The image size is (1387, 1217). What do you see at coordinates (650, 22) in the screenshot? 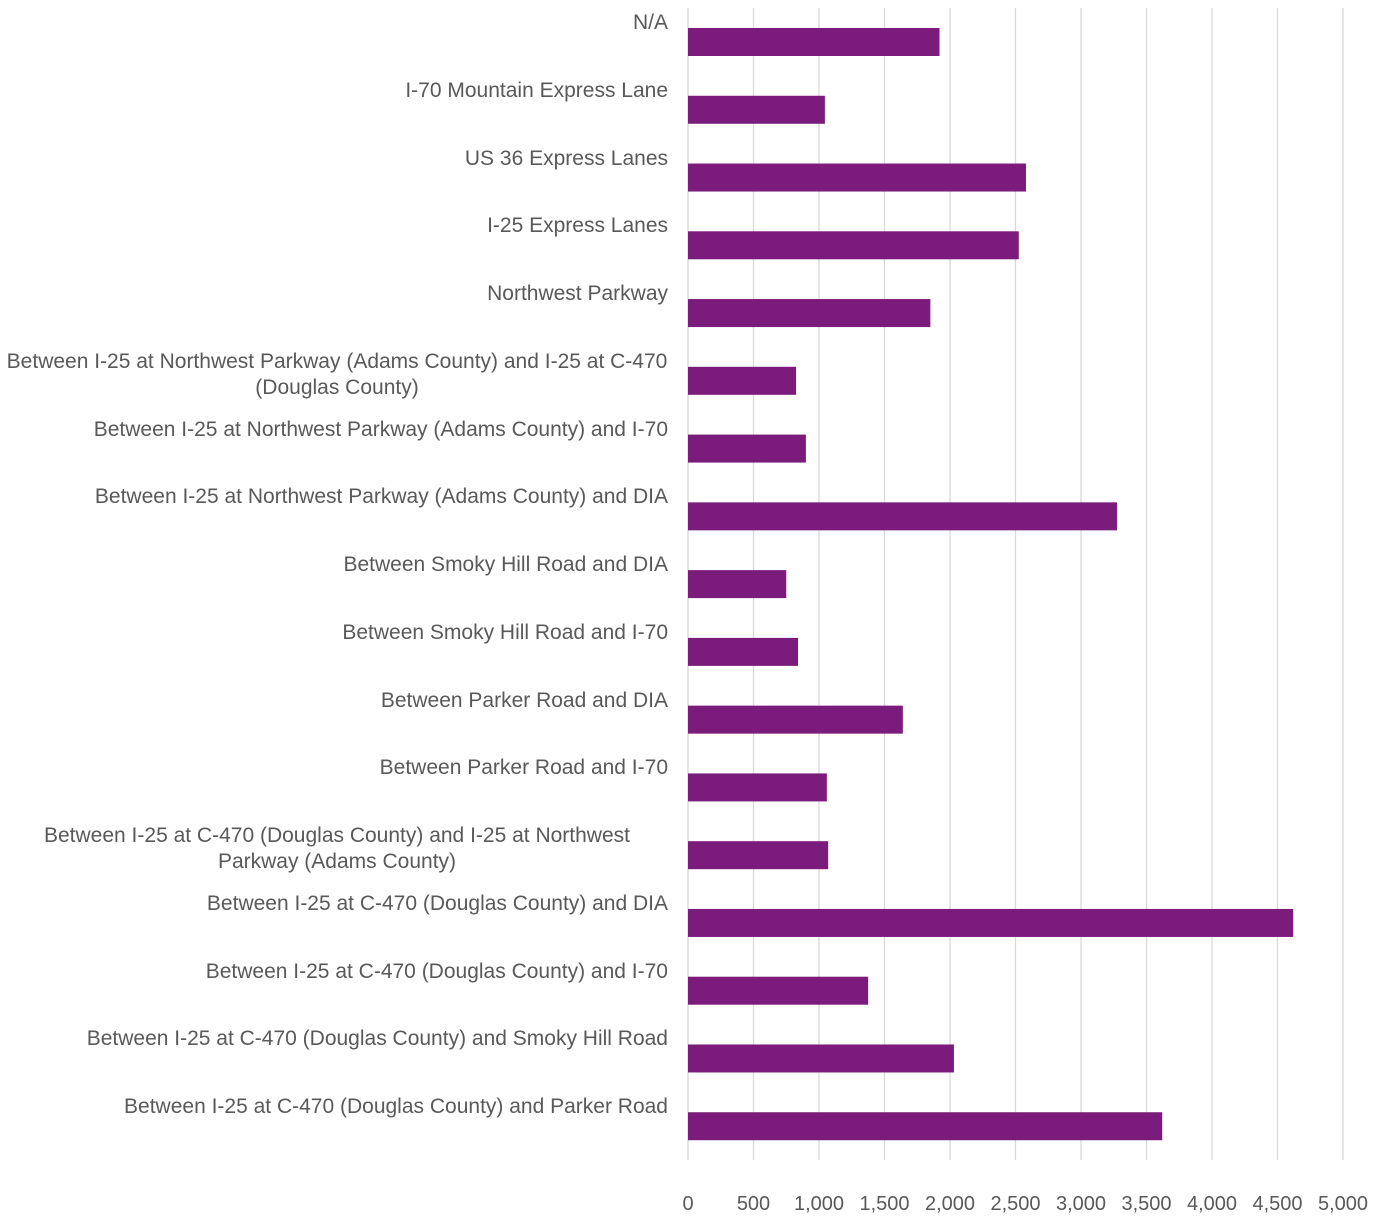
I see `y-tick-label: N/A` at bounding box center [650, 22].